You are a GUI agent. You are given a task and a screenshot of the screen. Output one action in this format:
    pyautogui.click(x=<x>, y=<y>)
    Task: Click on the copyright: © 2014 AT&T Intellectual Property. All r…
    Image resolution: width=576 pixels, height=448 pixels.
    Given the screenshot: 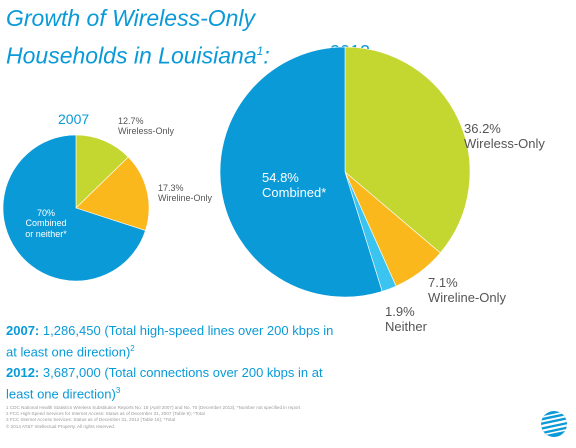 What is the action you would take?
    pyautogui.click(x=61, y=426)
    